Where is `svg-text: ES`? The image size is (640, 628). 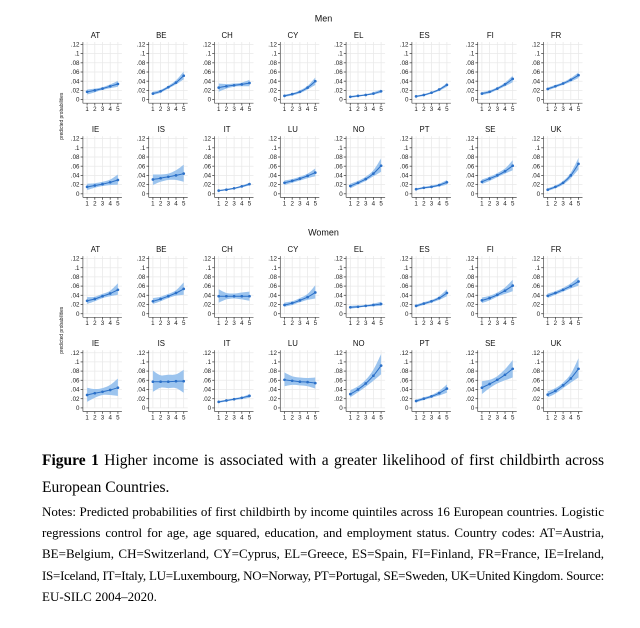
svg-text: ES is located at coordinates (424, 35).